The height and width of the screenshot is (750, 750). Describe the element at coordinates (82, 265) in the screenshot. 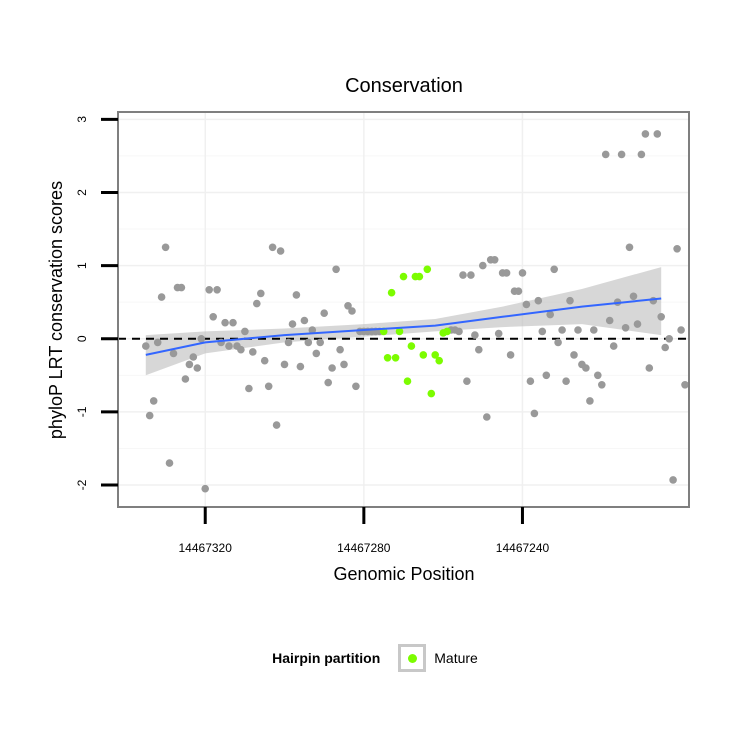

I see `y-tick-label-3: 1` at that location.